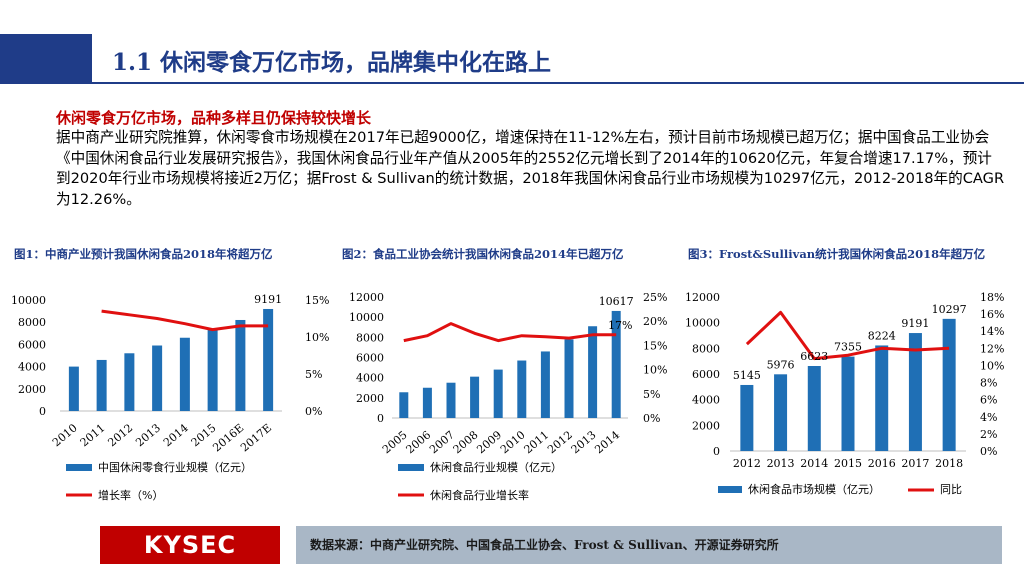  Describe the element at coordinates (882, 335) in the screenshot. I see `chart3-data-label: 8224` at that location.